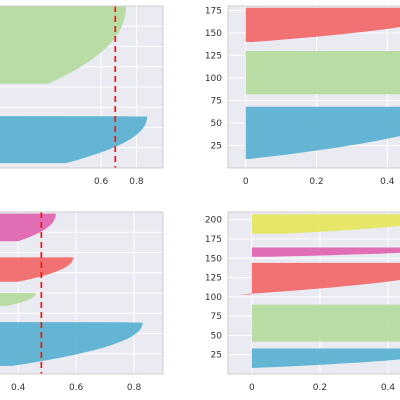 This screenshot has width=400, height=400. Describe the element at coordinates (325, 224) in the screenshot. I see `silhouette-area-yellow` at that location.